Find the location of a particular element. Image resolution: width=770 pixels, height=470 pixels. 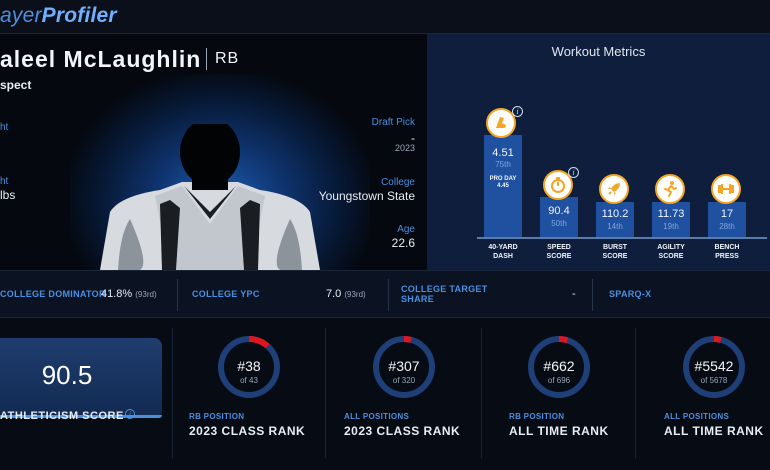

height-label: ht is located at coordinates (4, 127).